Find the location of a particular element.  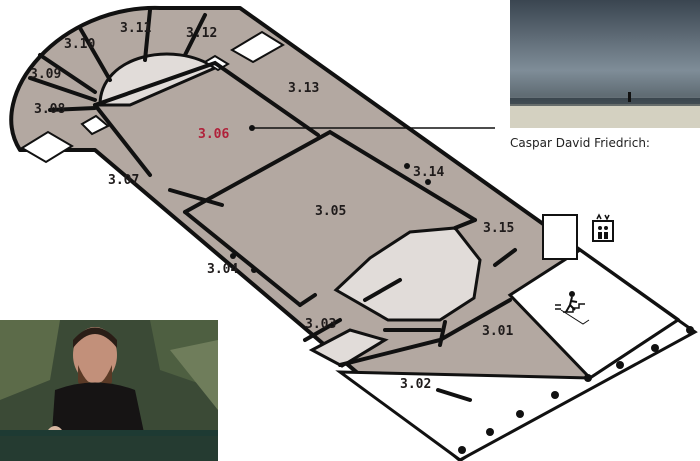

room-label-3-03: 3.03 is located at coordinates (320, 324).